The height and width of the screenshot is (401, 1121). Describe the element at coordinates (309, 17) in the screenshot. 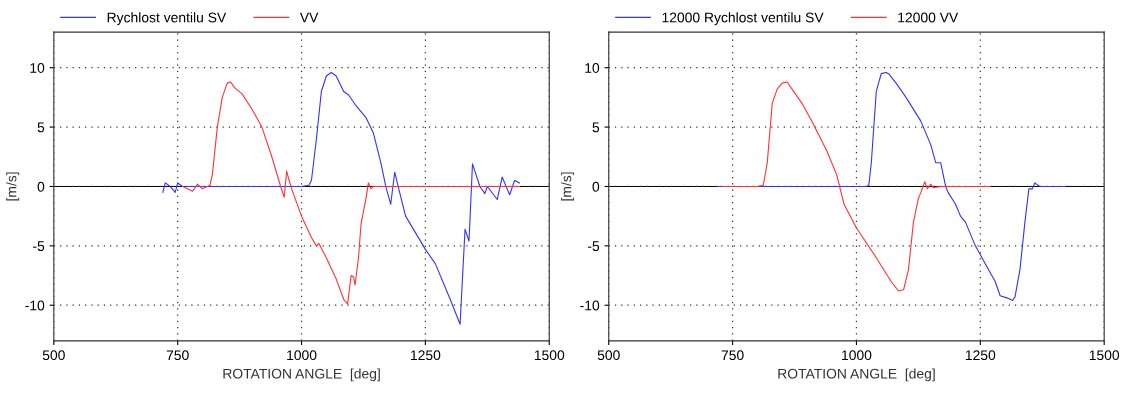

I see `legend-label: VV` at that location.